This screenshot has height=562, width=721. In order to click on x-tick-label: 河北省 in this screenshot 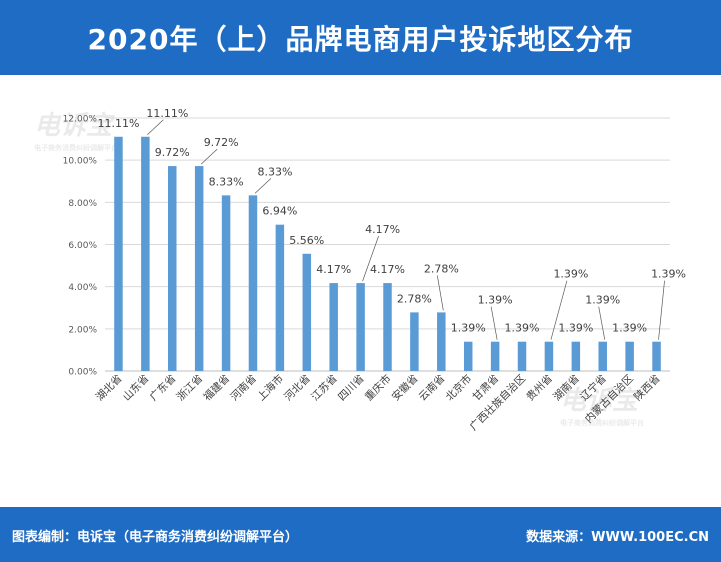, I will do `click(296, 387)`.